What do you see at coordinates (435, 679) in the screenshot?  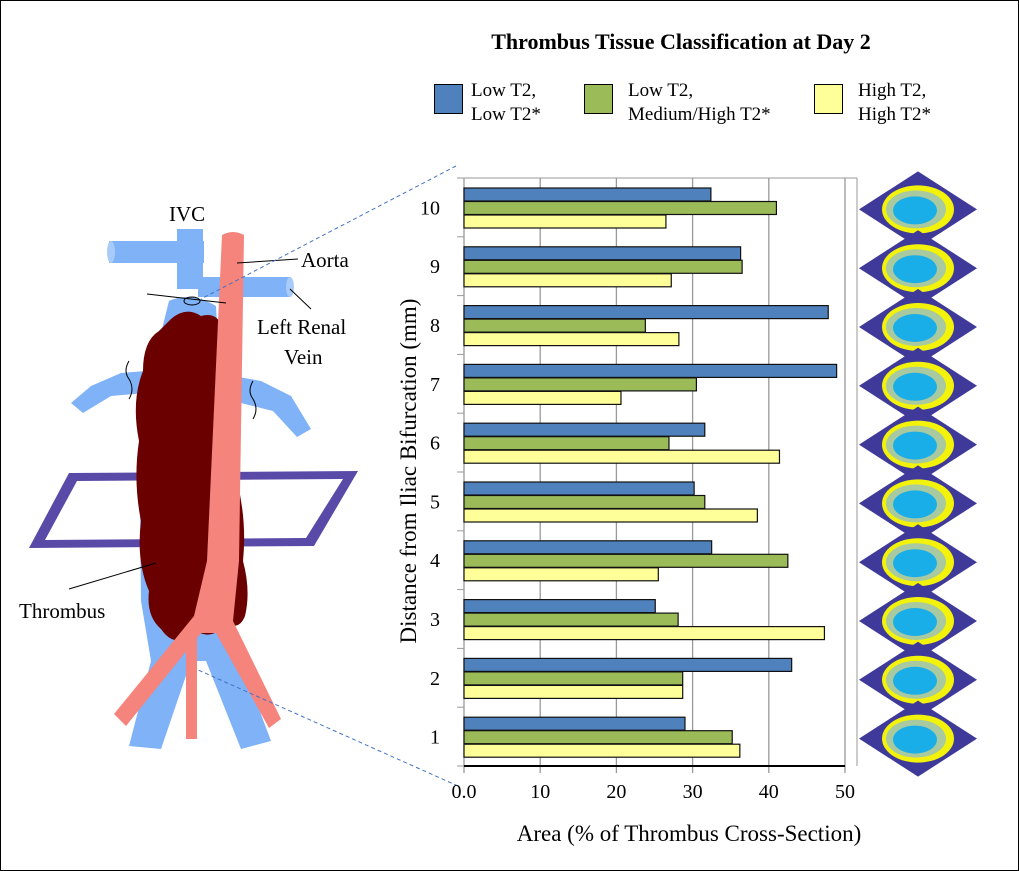 I see `y-tick-label: 2` at bounding box center [435, 679].